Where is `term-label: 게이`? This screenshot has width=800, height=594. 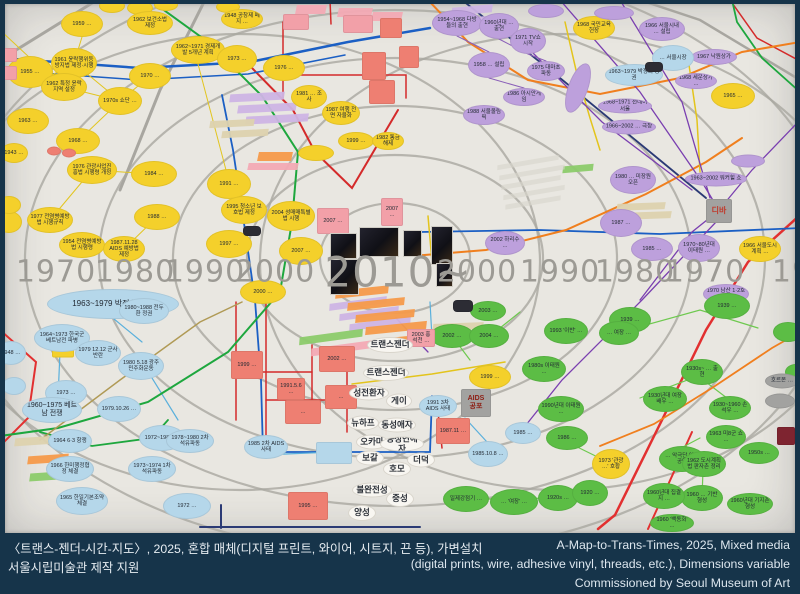
term-label: 게이 is located at coordinates (399, 401).